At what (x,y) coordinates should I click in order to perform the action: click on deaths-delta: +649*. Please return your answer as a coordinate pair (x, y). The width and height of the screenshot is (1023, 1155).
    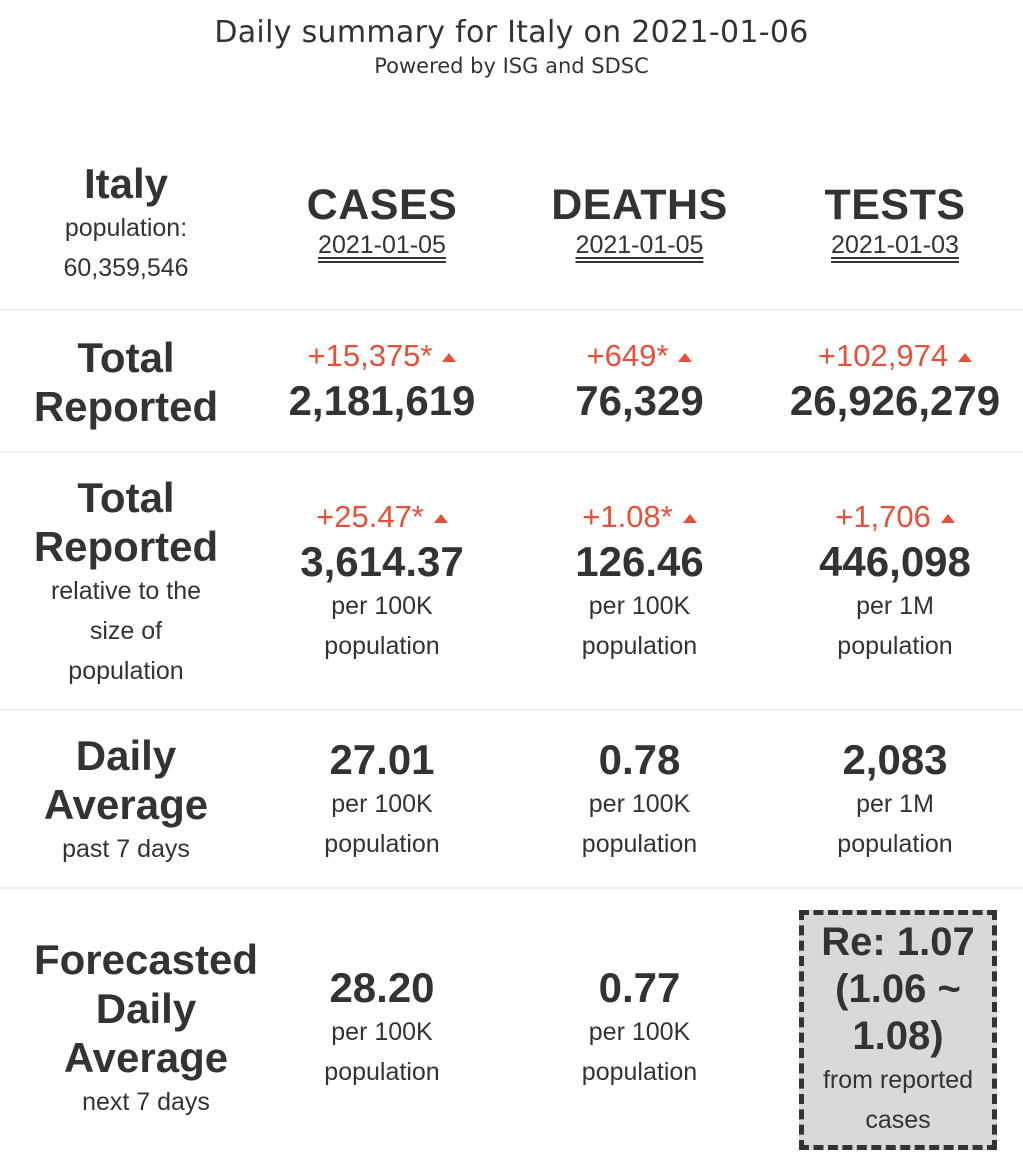
    Looking at the image, I should click on (639, 356).